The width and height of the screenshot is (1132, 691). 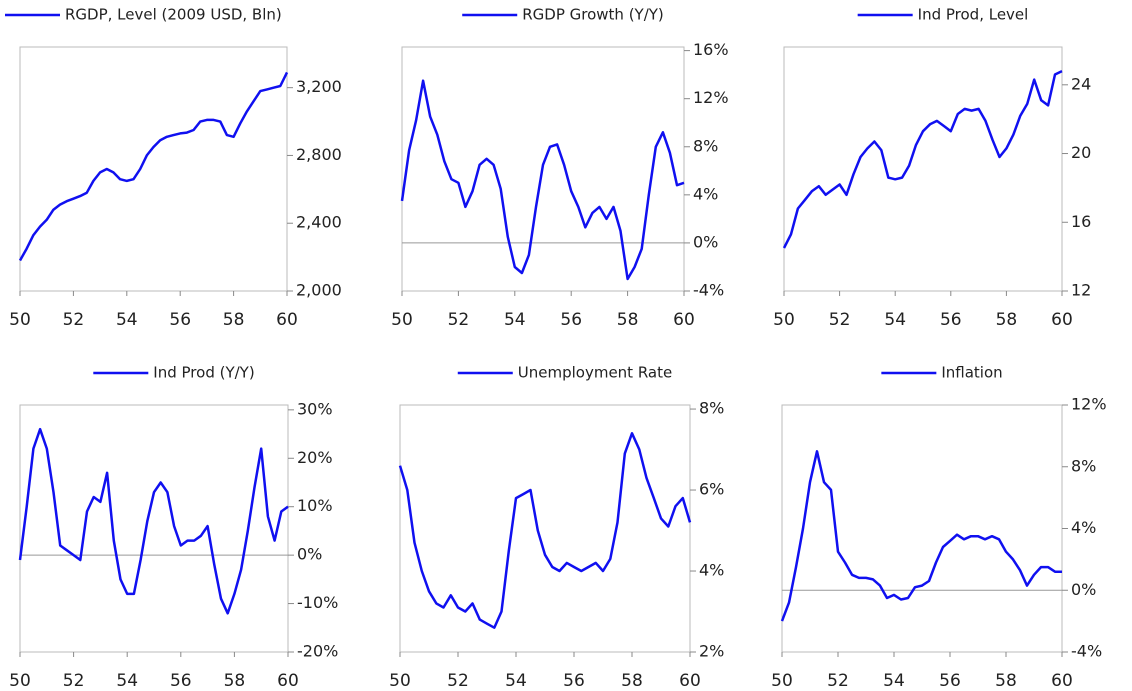 I want to click on y-tick-label: 12, so click(x=1081, y=290).